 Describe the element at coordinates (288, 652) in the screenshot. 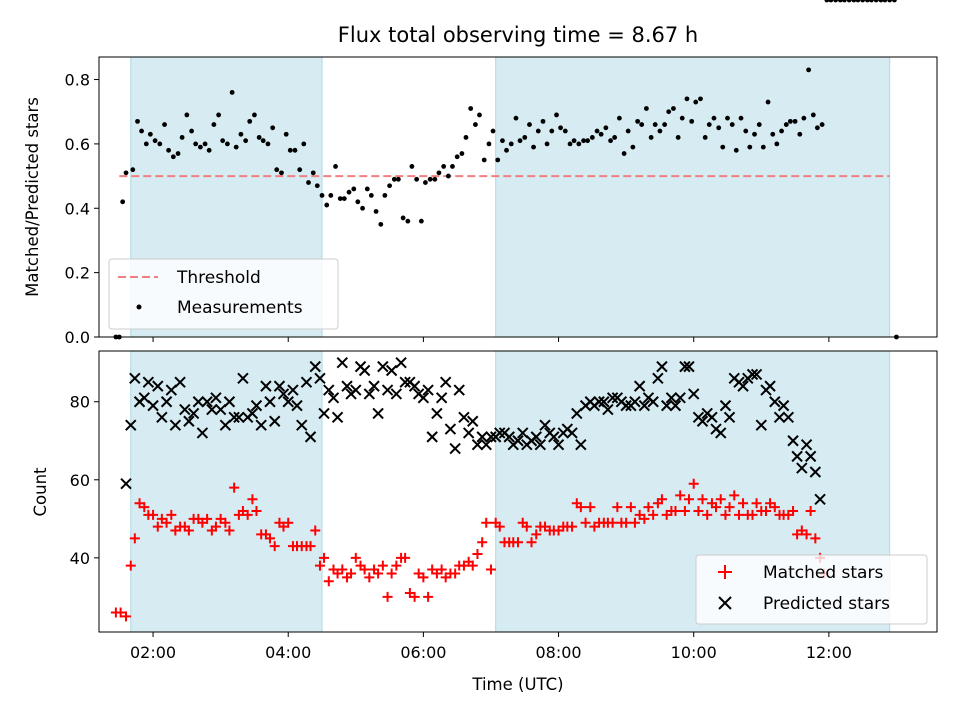

I see `x-tick-label: 04:00` at that location.